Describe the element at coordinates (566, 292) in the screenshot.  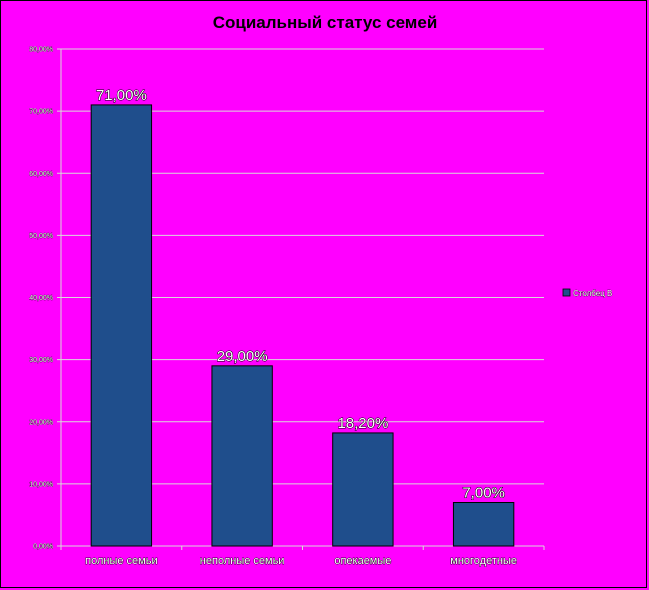
I see `legend-swatch` at that location.